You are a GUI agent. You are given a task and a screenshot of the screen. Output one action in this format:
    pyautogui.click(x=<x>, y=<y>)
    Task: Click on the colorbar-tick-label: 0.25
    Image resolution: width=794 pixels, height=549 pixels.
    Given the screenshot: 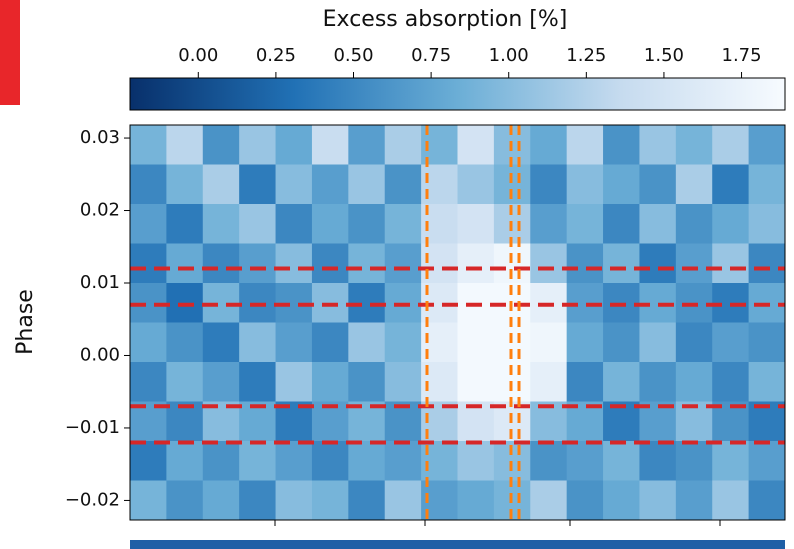 What is the action you would take?
    pyautogui.click(x=276, y=55)
    